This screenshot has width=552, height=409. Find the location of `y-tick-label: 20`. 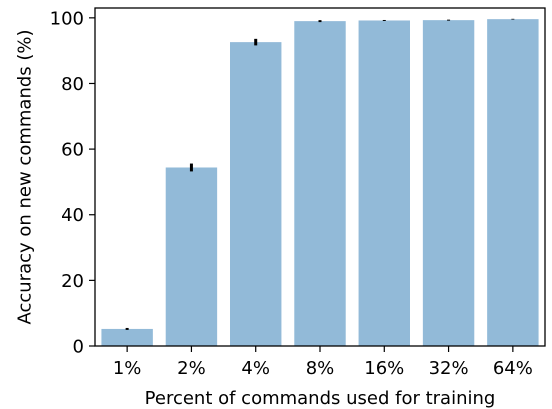

y-tick-label: 20 is located at coordinates (72, 281).